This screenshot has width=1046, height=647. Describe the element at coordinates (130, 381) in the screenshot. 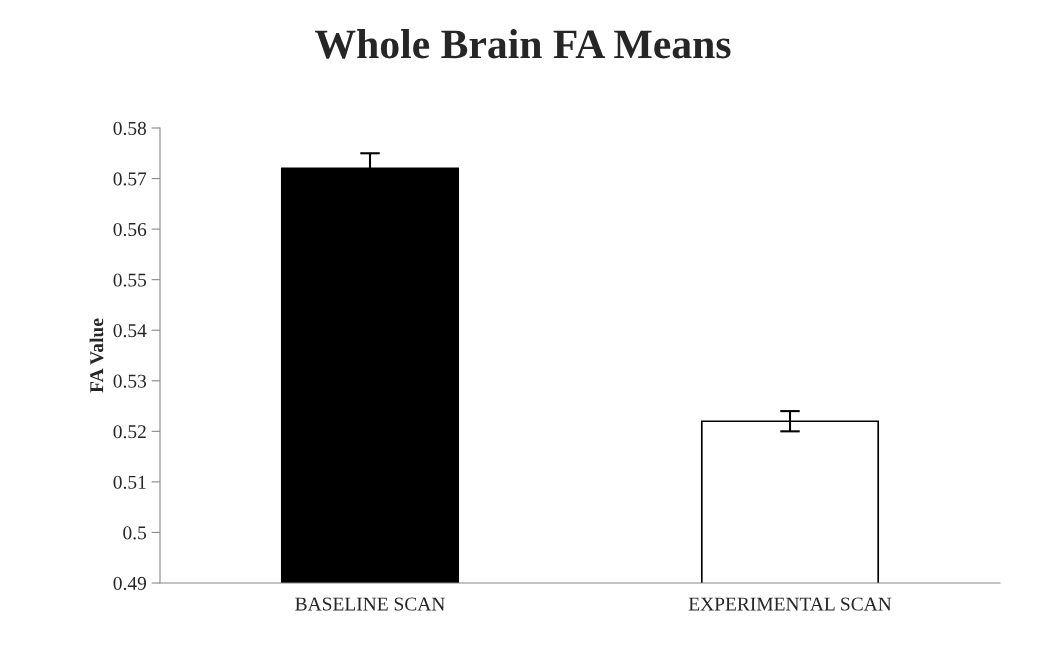

I see `y-tick-label: 0.53` at that location.